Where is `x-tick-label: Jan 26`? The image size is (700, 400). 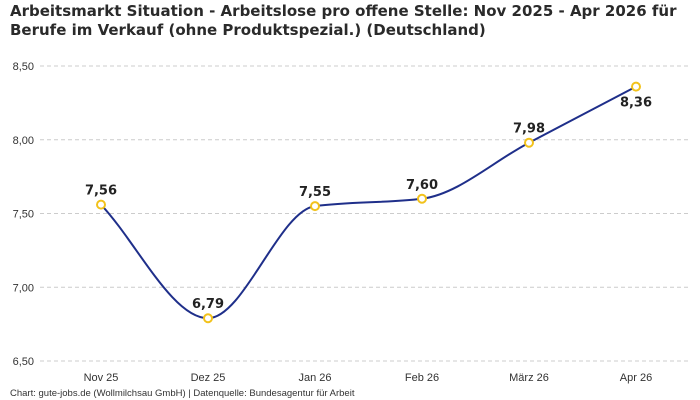 x-tick-label: Jan 26 is located at coordinates (314, 378).